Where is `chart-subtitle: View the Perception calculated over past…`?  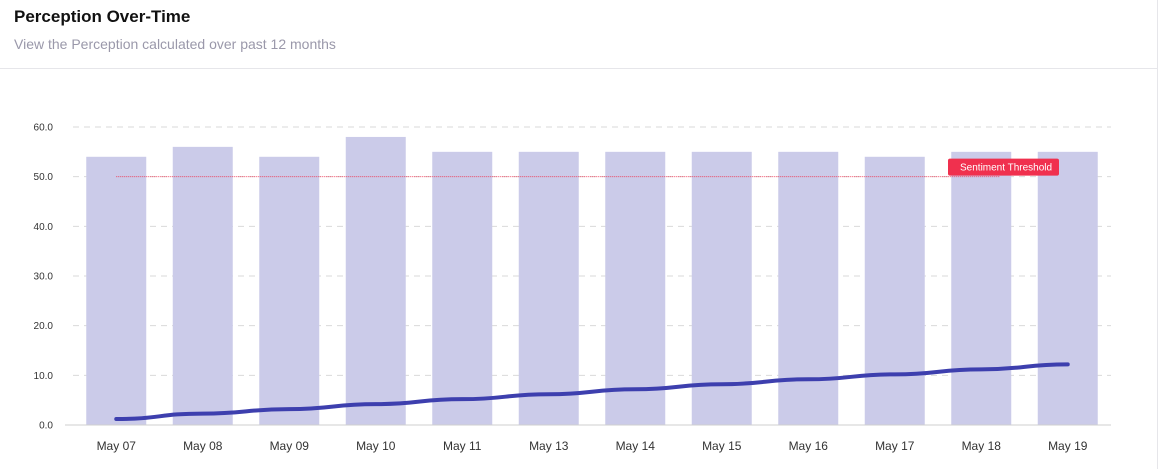 chart-subtitle: View the Perception calculated over past… is located at coordinates (175, 44).